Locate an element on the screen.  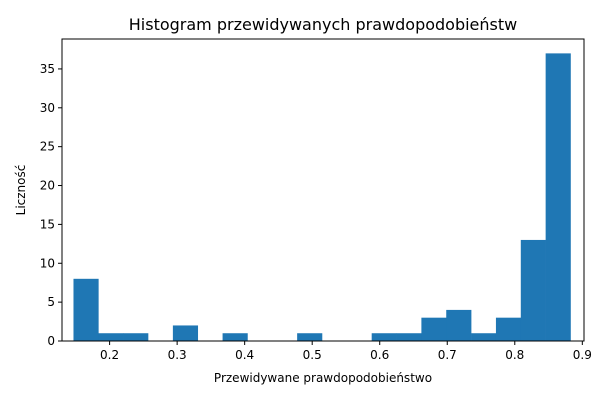
x-tick-label: 0.9 is located at coordinates (582, 355).